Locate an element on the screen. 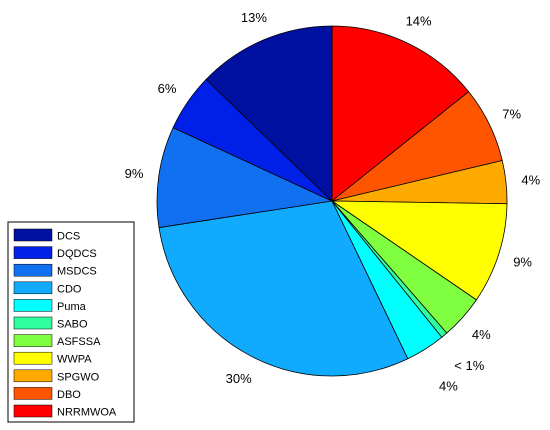 This screenshot has width=550, height=430. legend-swatch-nrrmwoa is located at coordinates (33, 411).